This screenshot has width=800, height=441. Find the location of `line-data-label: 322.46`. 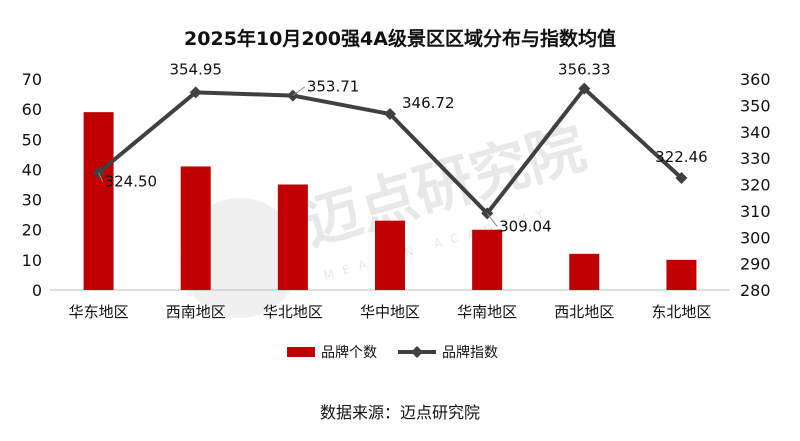

line-data-label: 322.46 is located at coordinates (681, 157).